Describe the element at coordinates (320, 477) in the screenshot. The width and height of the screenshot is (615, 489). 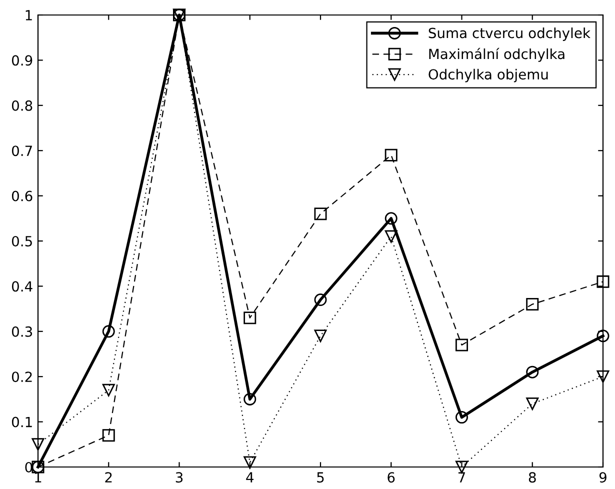
I see `x-tick-label: 5` at that location.